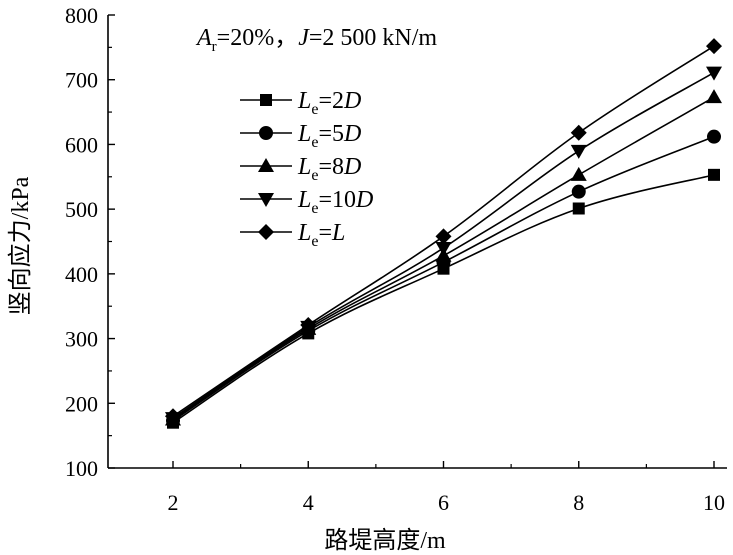 This screenshot has width=733, height=555. I want to click on legend-item-2: Le=5D, so click(300, 136).